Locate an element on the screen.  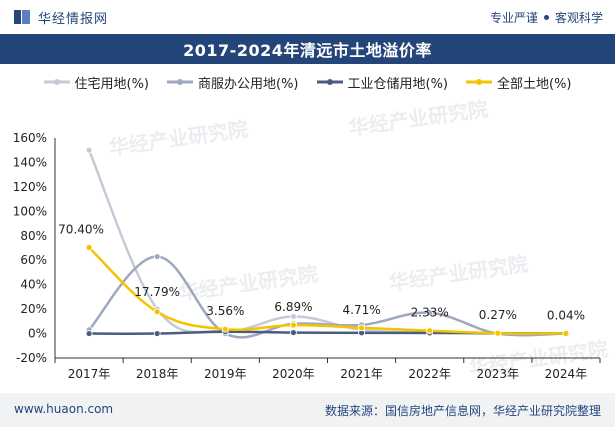
brand: 华经情报网 is located at coordinates (60, 17).